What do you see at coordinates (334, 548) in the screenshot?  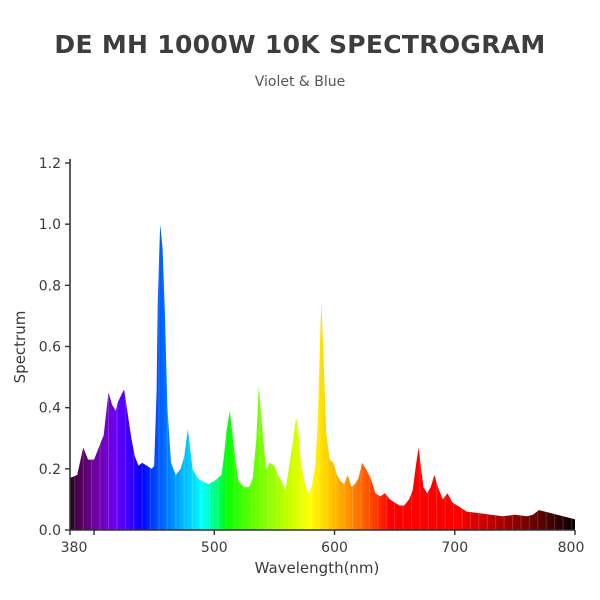 I see `x-tick-label: 600` at bounding box center [334, 548].